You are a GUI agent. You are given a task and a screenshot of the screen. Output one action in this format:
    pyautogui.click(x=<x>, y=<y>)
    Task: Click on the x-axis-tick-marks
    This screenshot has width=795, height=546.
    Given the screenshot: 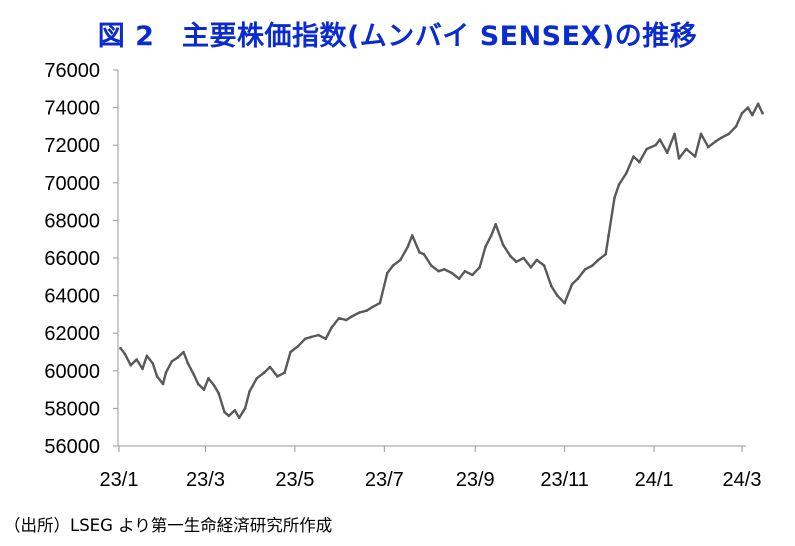 What is the action you would take?
    pyautogui.click(x=430, y=449)
    